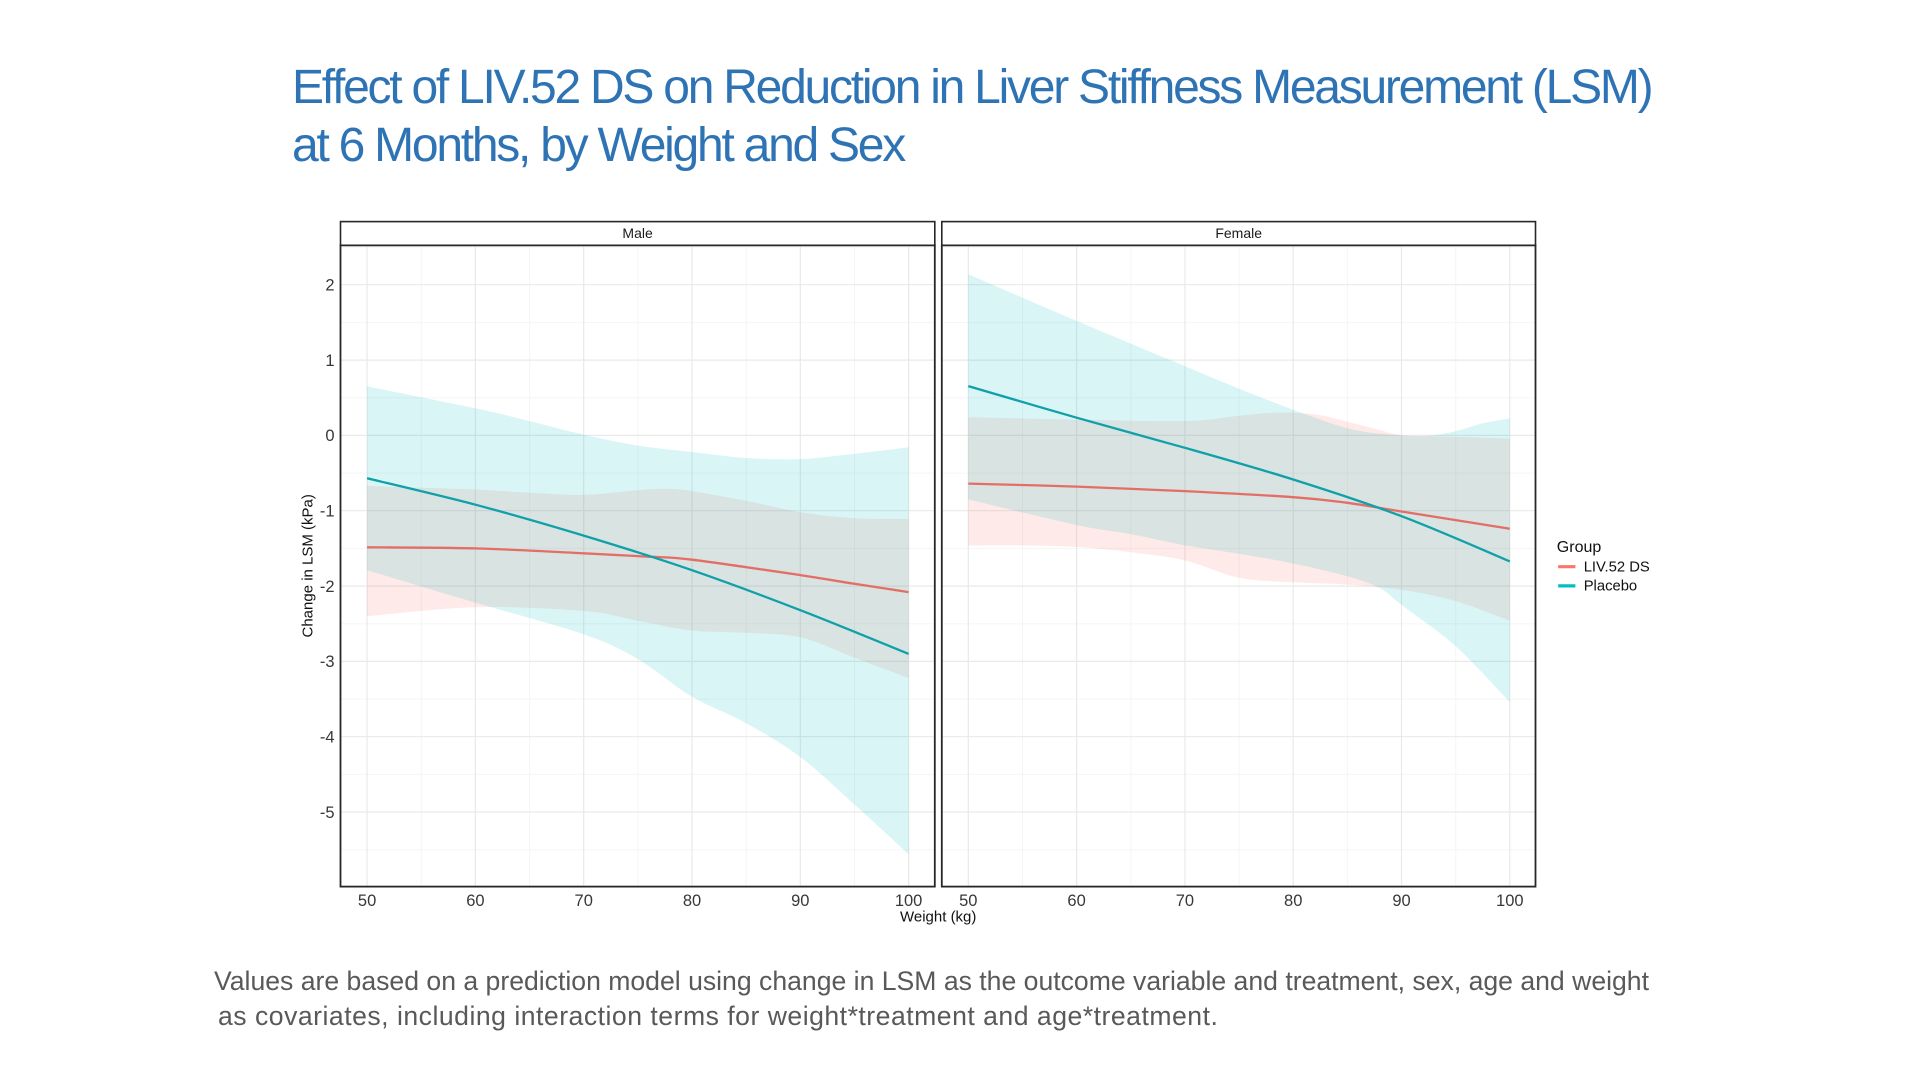 The height and width of the screenshot is (1080, 1920). What do you see at coordinates (938, 916) in the screenshot?
I see `svg-text: Weight (kg)` at bounding box center [938, 916].